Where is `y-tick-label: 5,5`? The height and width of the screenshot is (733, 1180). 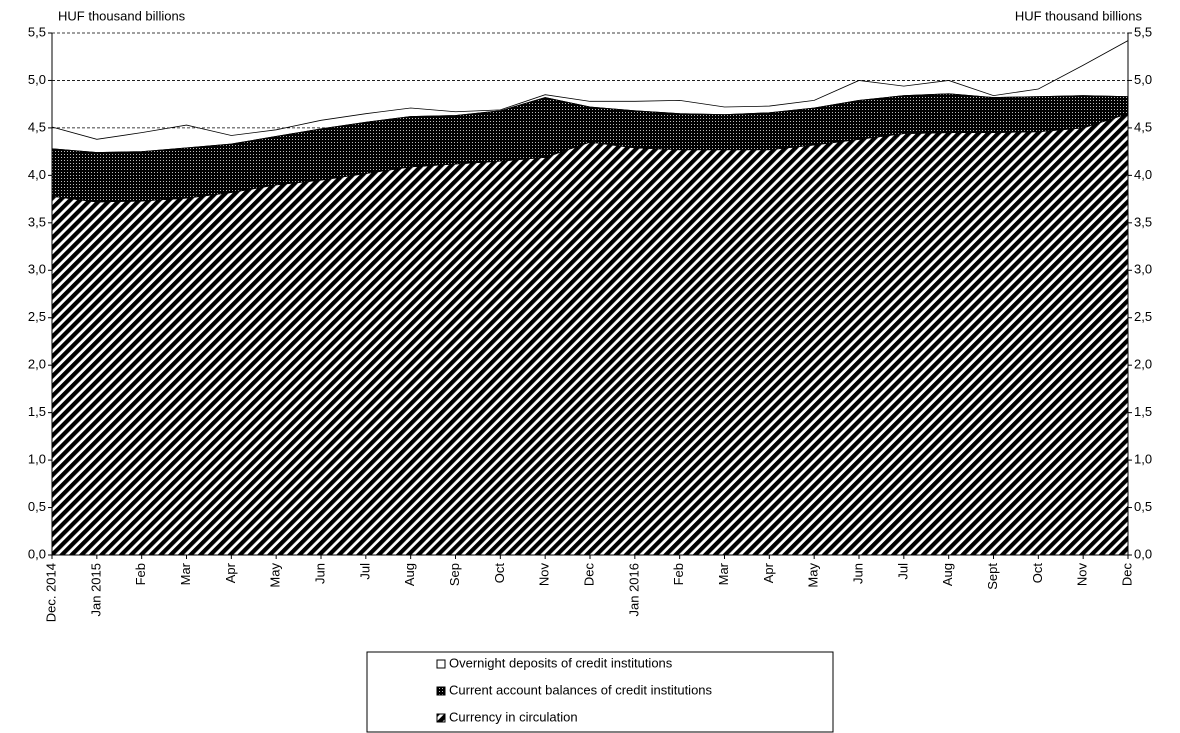 y-tick-label: 5,5 is located at coordinates (37, 31).